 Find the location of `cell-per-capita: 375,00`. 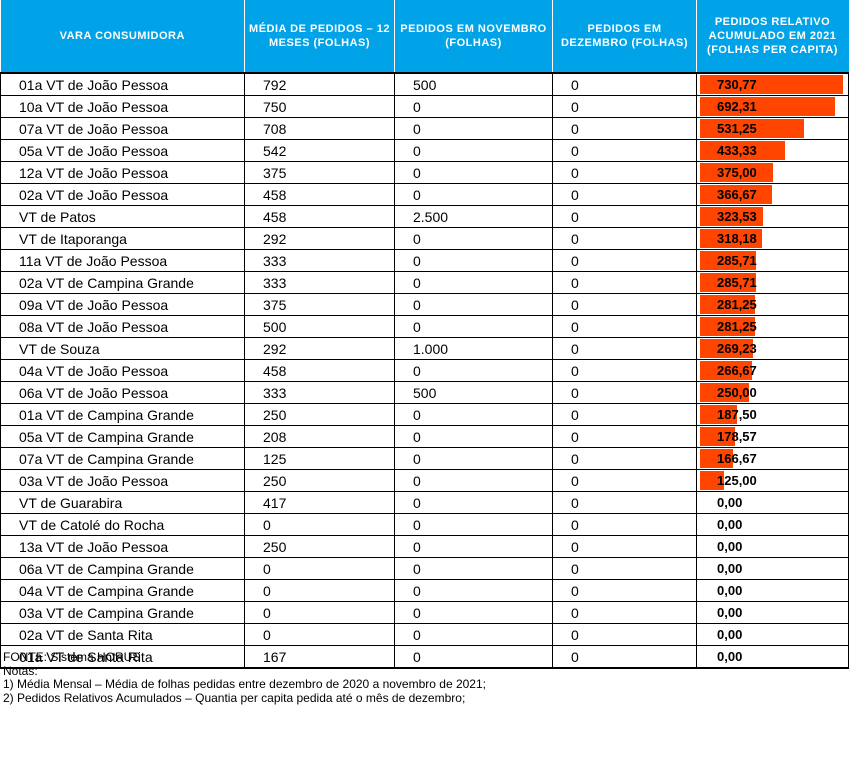

cell-per-capita: 375,00 is located at coordinates (772, 172).